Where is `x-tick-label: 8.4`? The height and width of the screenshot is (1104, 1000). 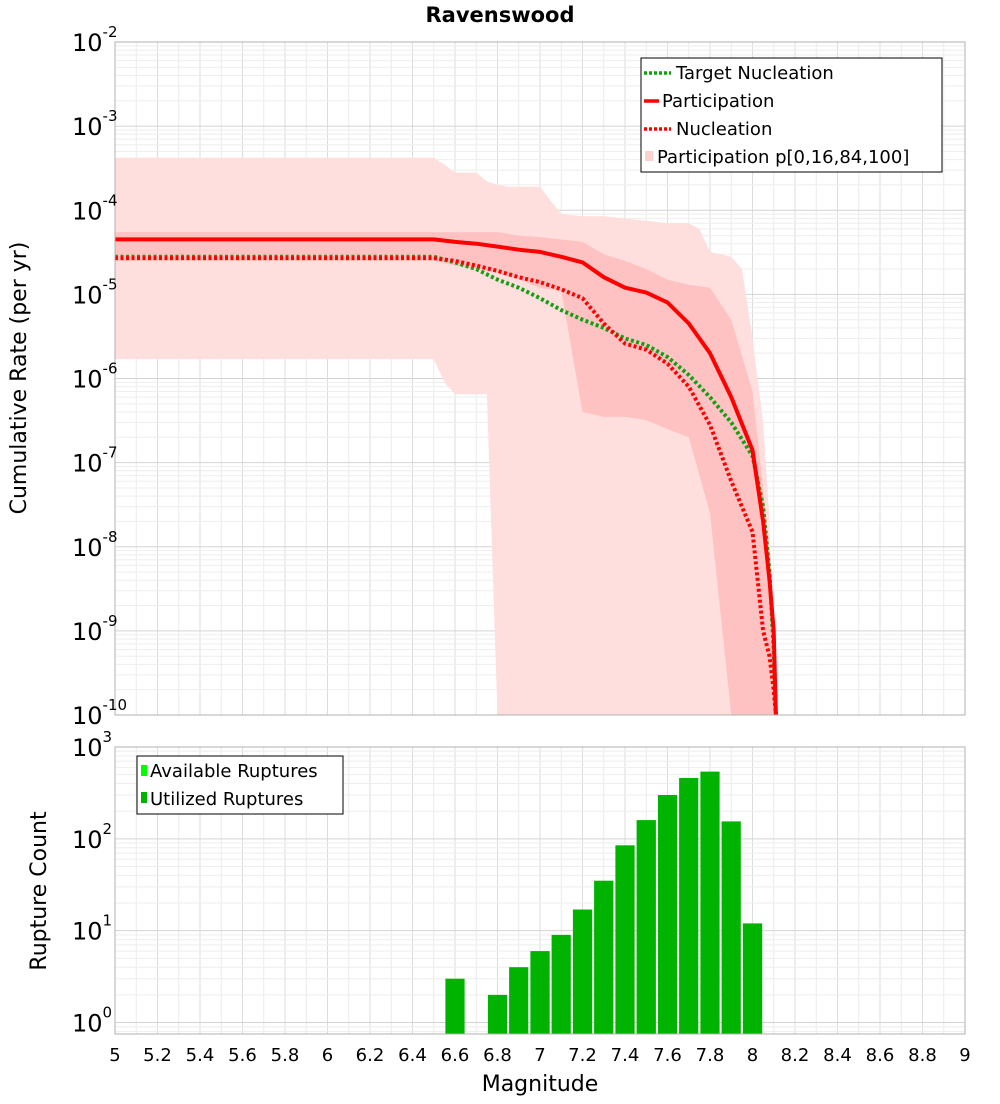 x-tick-label: 8.4 is located at coordinates (837, 1055).